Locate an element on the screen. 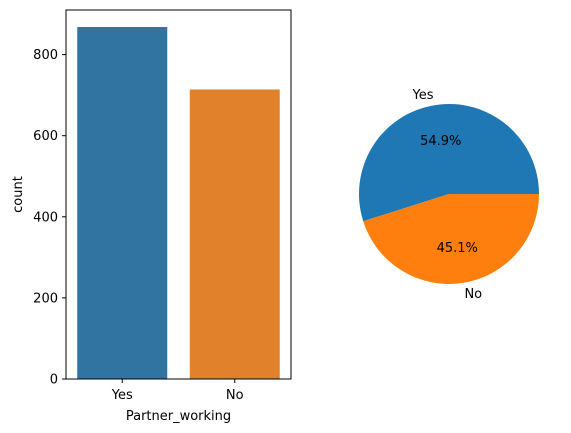  pie-slice-no is located at coordinates (451, 239).